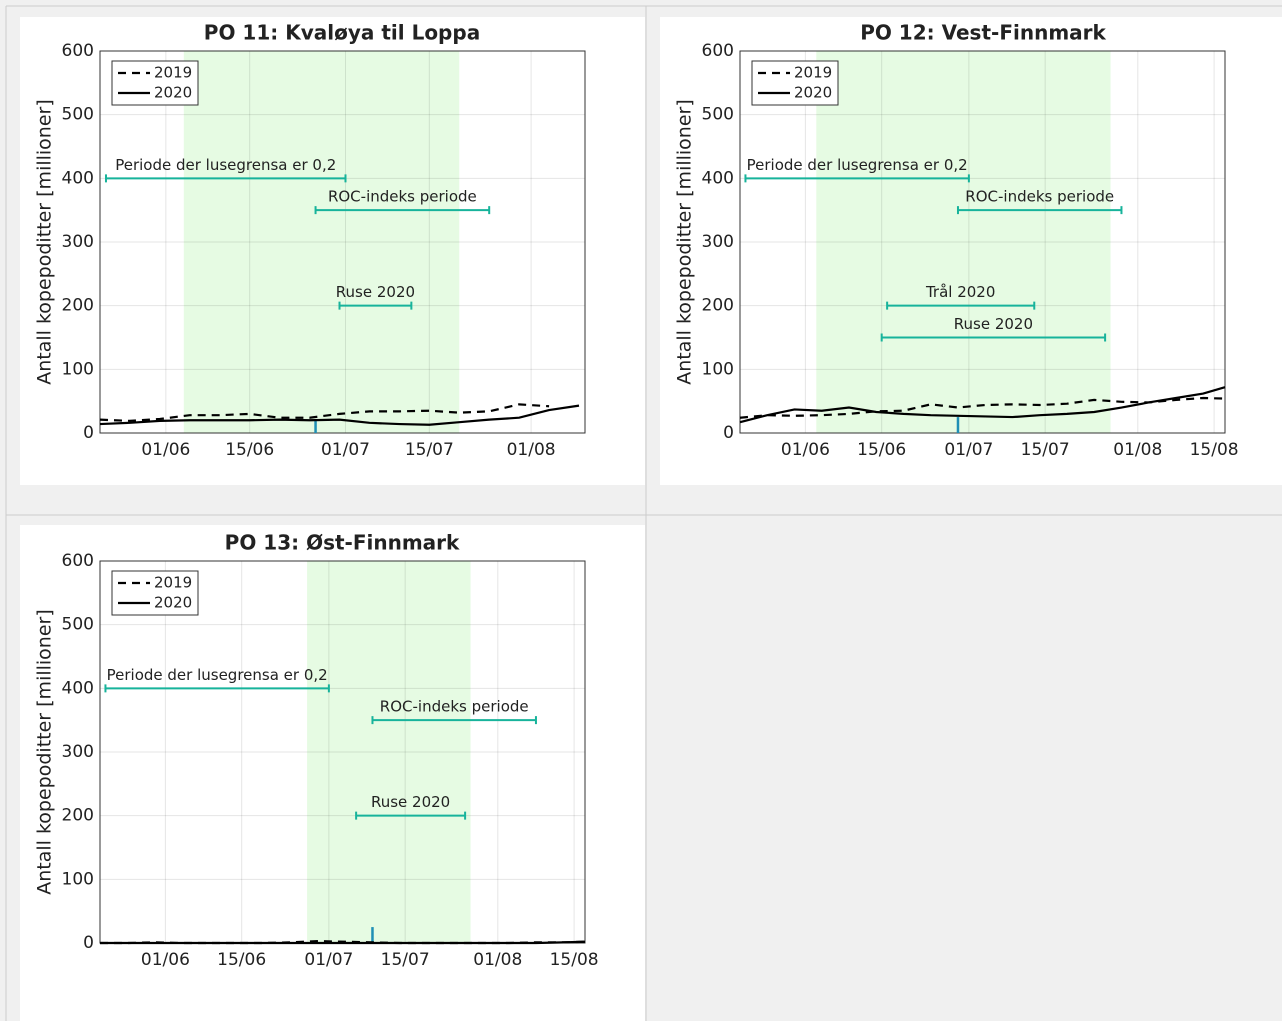 This screenshot has height=1021, width=1282. Describe the element at coordinates (960, 292) in the screenshot. I see `period-label: Trål 2020` at that location.